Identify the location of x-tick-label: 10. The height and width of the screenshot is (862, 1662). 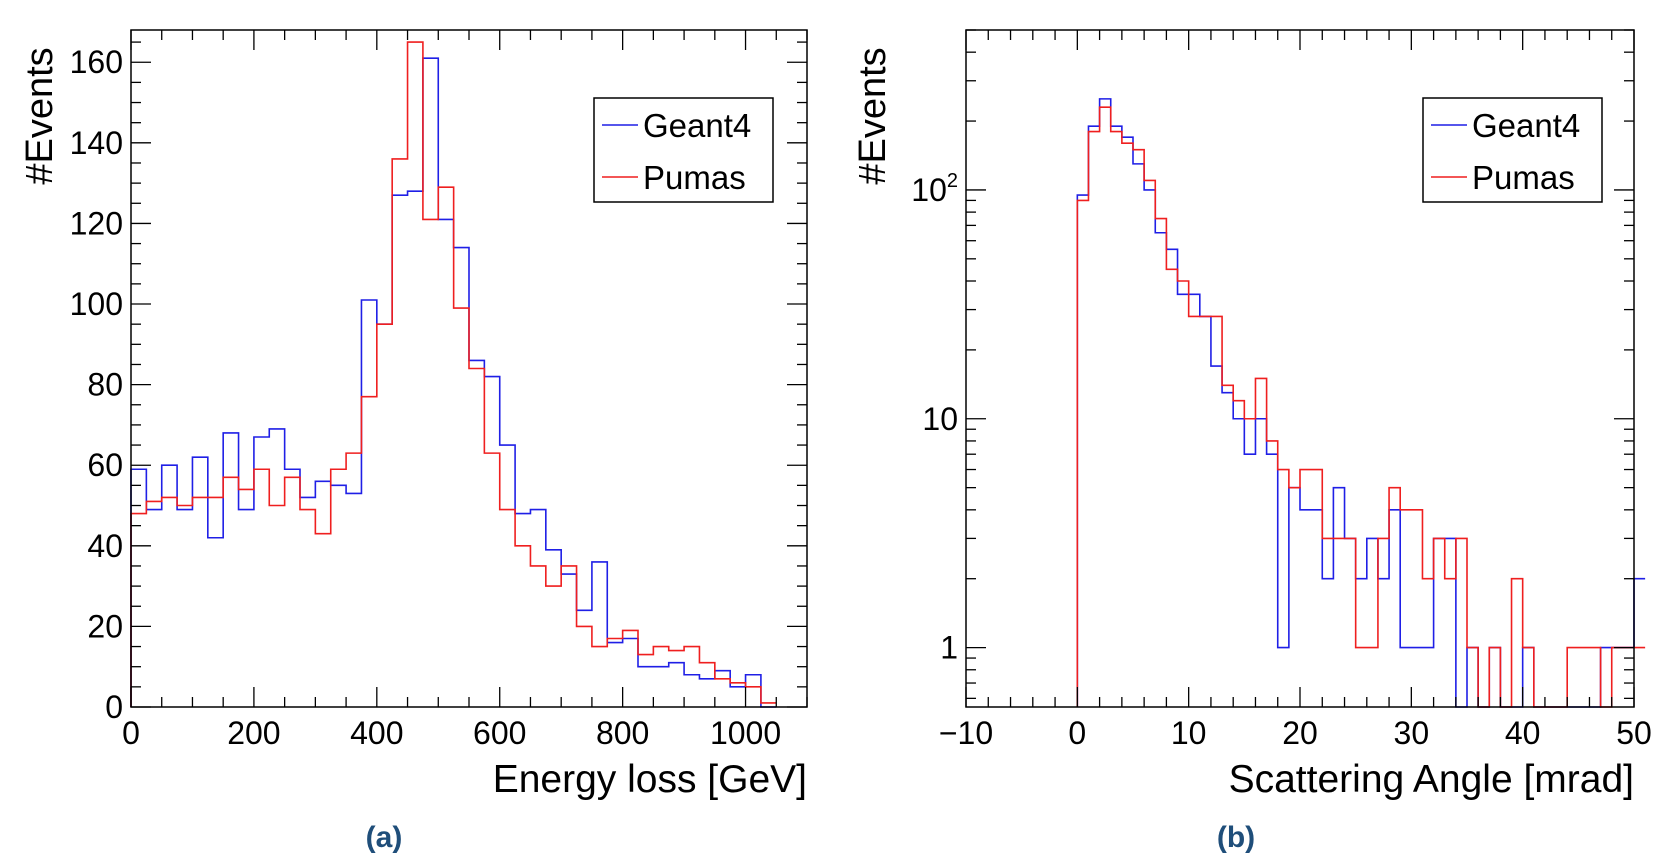
(1189, 733).